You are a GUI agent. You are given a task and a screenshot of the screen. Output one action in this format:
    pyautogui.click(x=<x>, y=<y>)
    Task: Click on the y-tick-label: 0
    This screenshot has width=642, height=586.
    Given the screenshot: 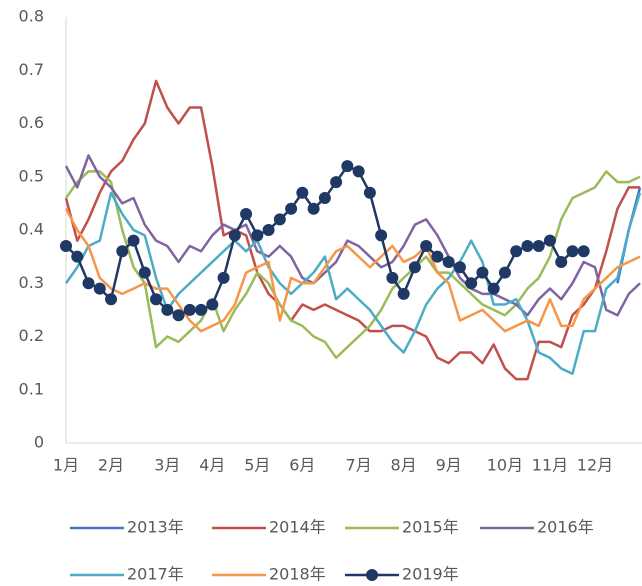 What is the action you would take?
    pyautogui.click(x=39, y=442)
    